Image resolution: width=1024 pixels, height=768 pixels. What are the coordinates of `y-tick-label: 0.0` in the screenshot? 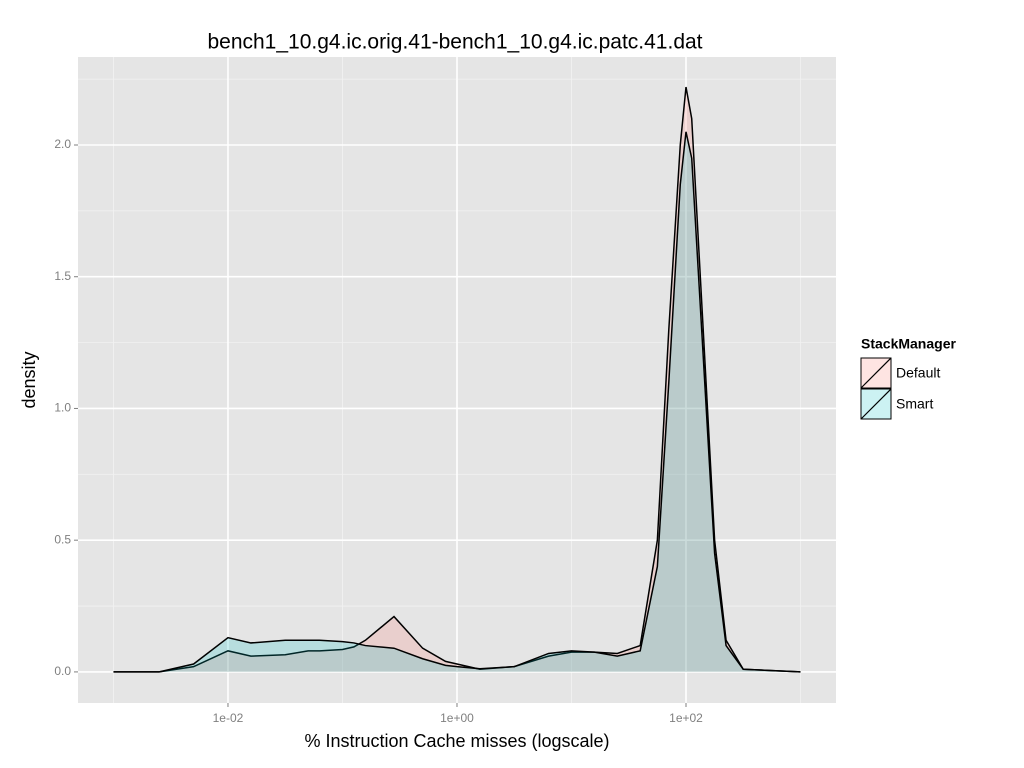 It's located at (62, 671).